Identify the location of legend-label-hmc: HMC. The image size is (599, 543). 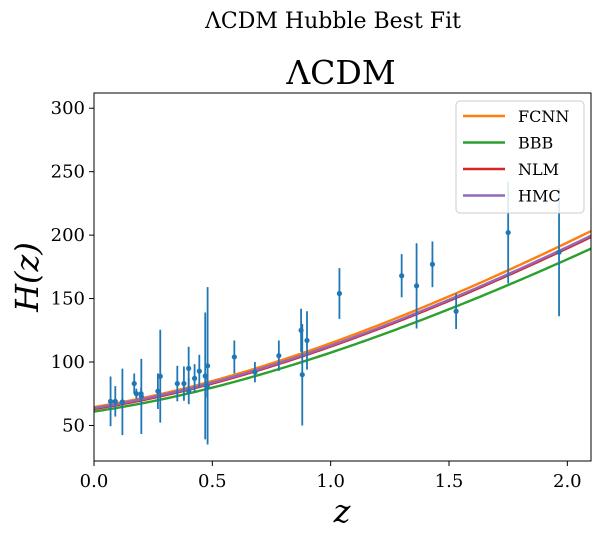
(539, 196).